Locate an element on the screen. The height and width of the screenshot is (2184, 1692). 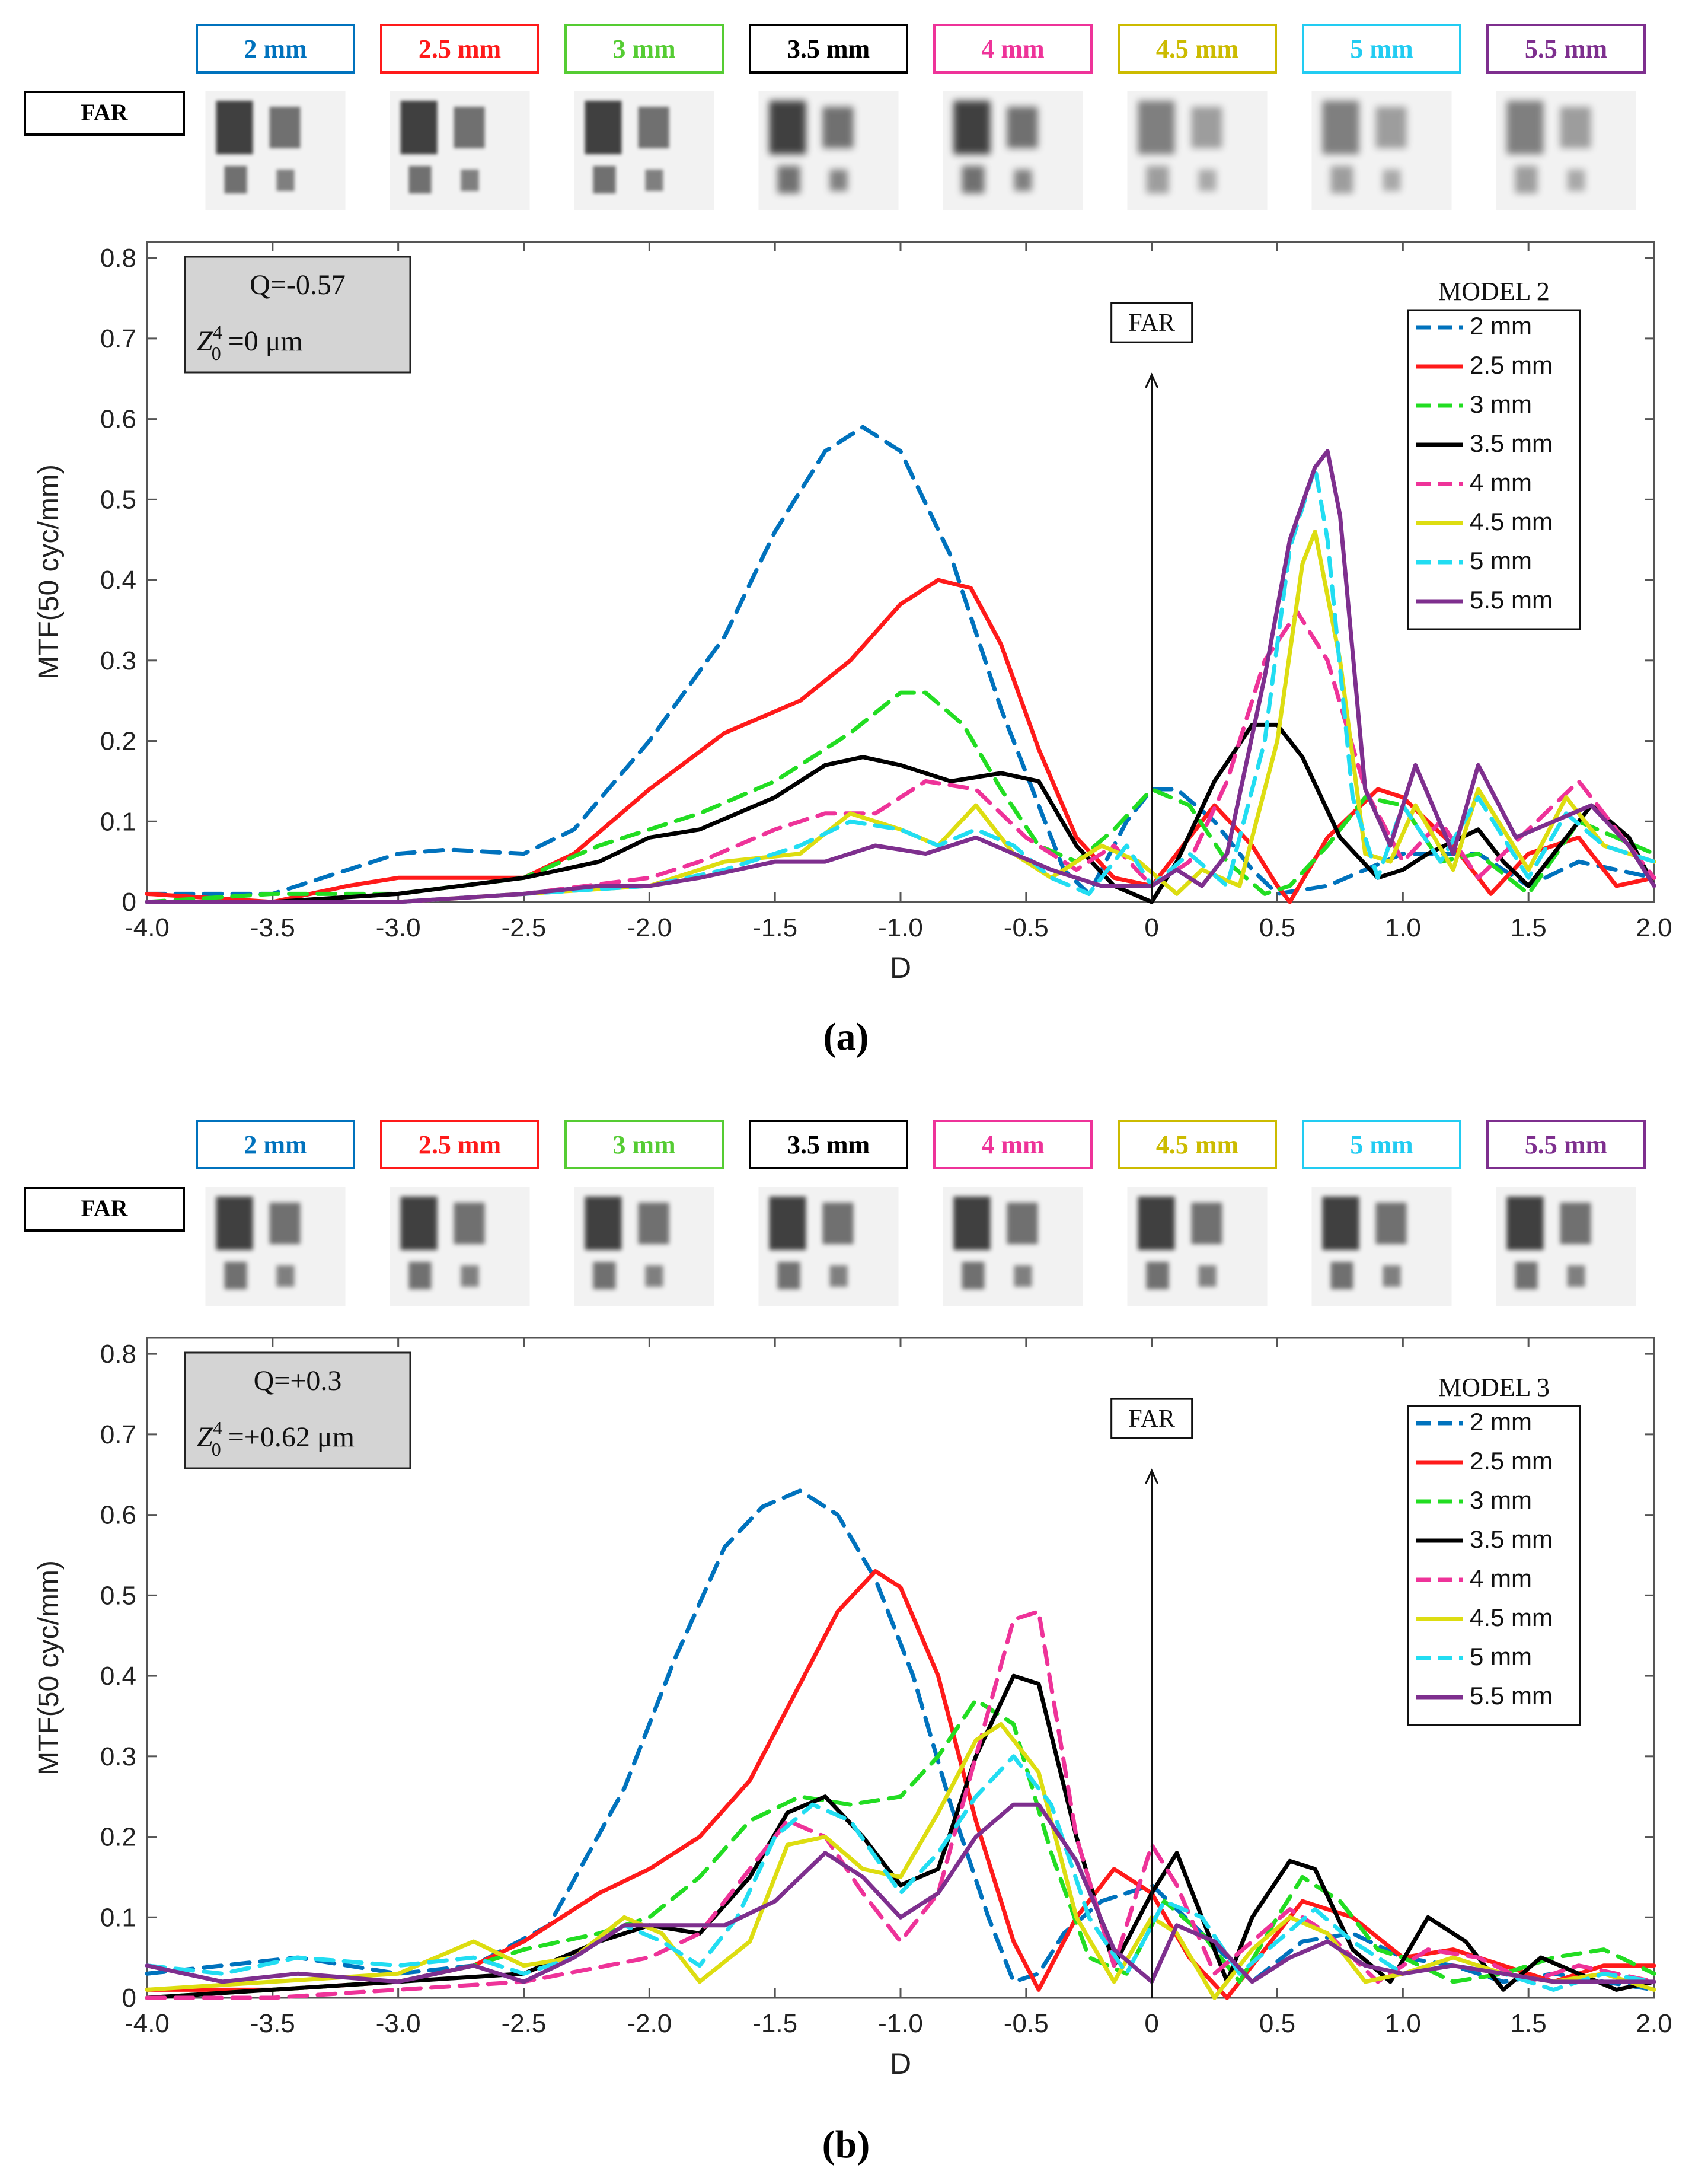
far-box-label-b: FAR is located at coordinates (104, 1208).